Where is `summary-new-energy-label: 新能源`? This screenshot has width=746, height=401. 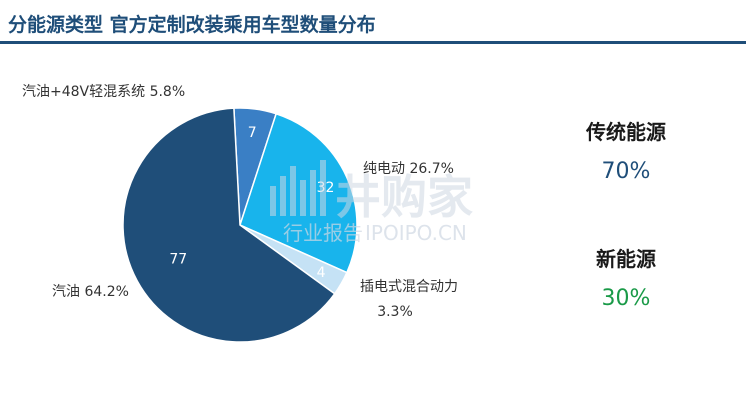
summary-new-energy-label: 新能源 is located at coordinates (626, 259).